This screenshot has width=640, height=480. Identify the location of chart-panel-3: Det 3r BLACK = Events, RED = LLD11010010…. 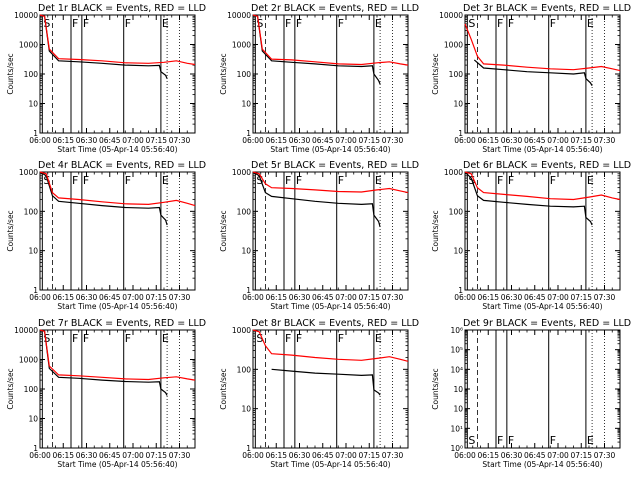
(531, 78).